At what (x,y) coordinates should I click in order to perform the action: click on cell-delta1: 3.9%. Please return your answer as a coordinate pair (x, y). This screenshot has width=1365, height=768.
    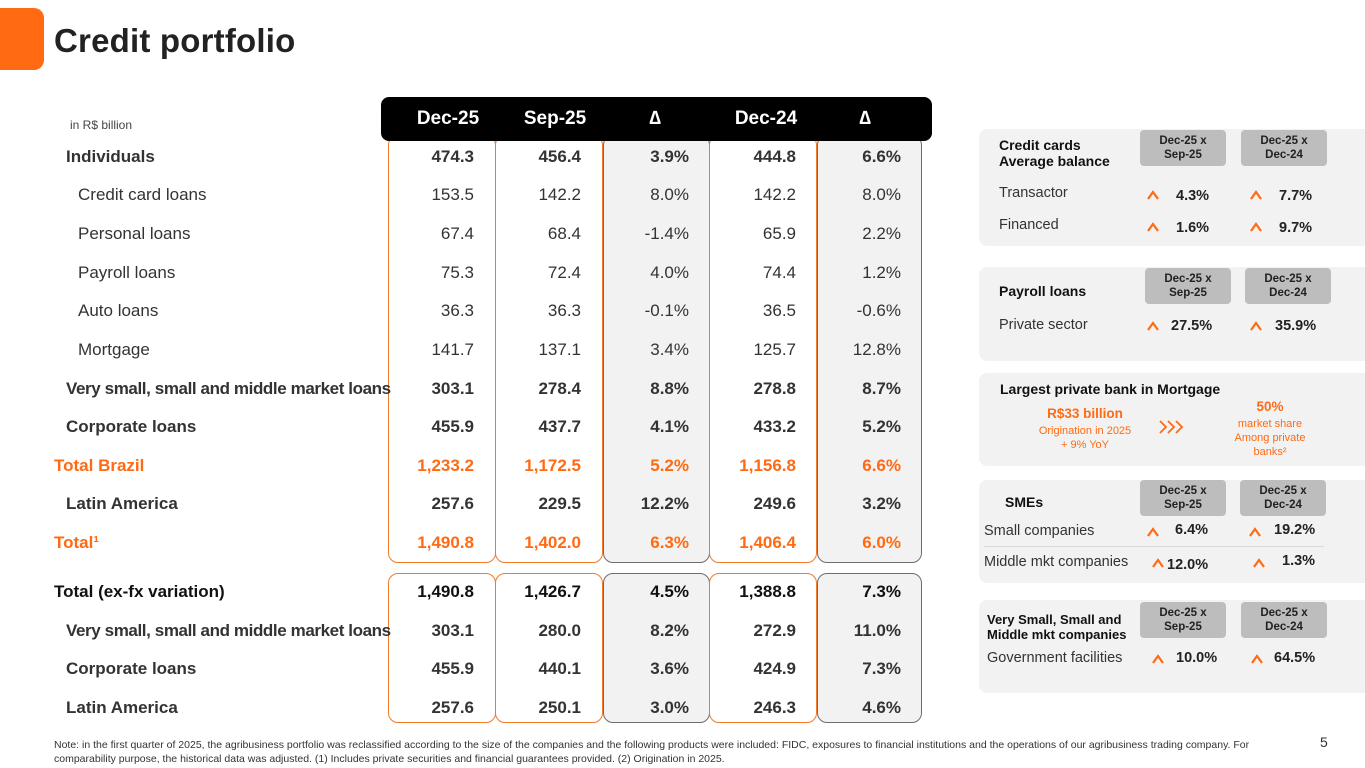
    Looking at the image, I should click on (669, 156).